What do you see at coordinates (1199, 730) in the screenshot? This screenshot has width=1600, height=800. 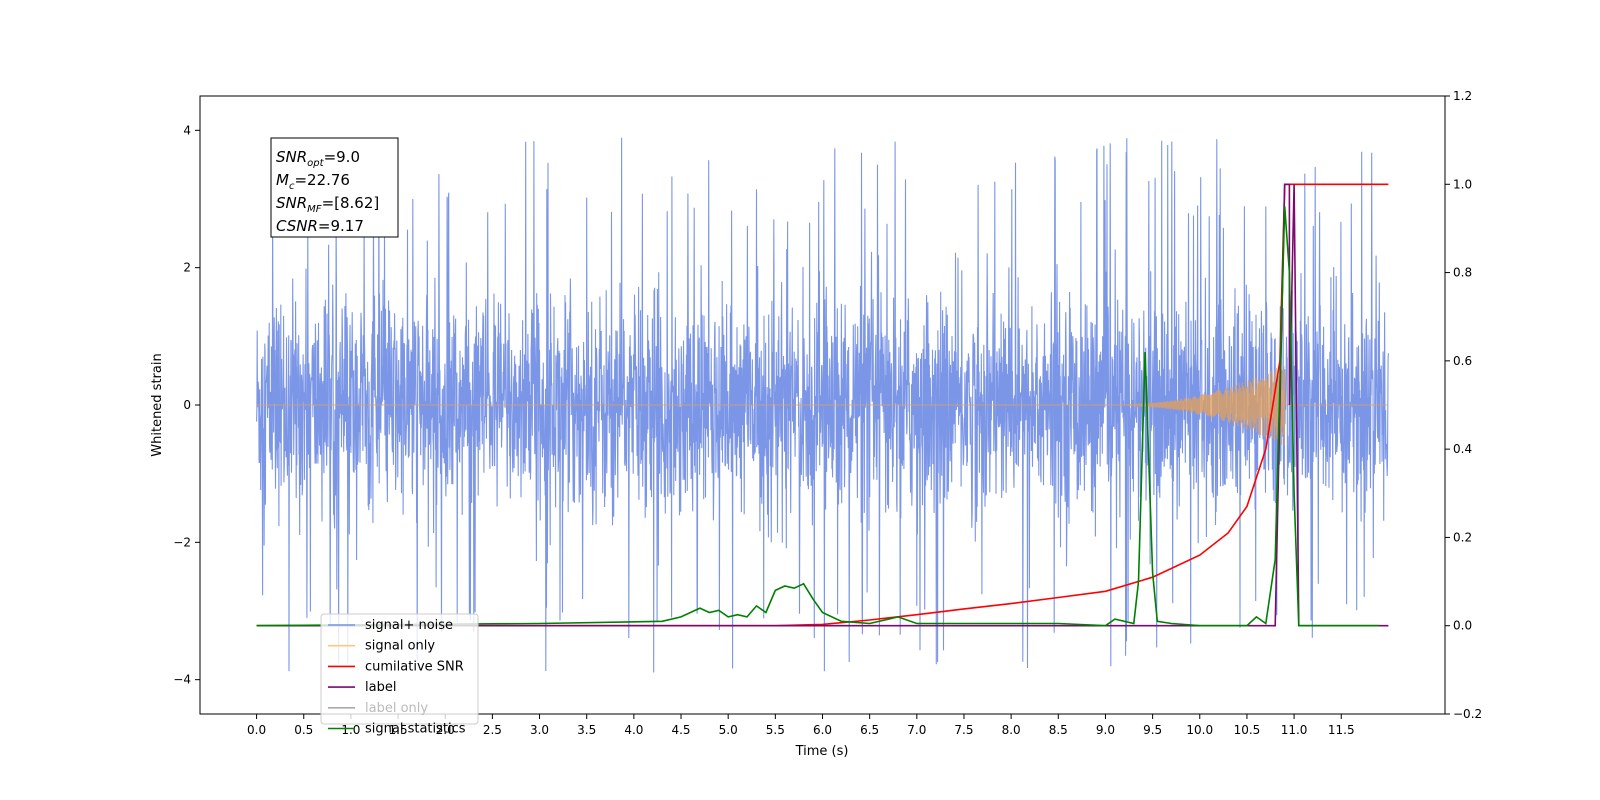 I see `x-tick-label: 10.0` at bounding box center [1199, 730].